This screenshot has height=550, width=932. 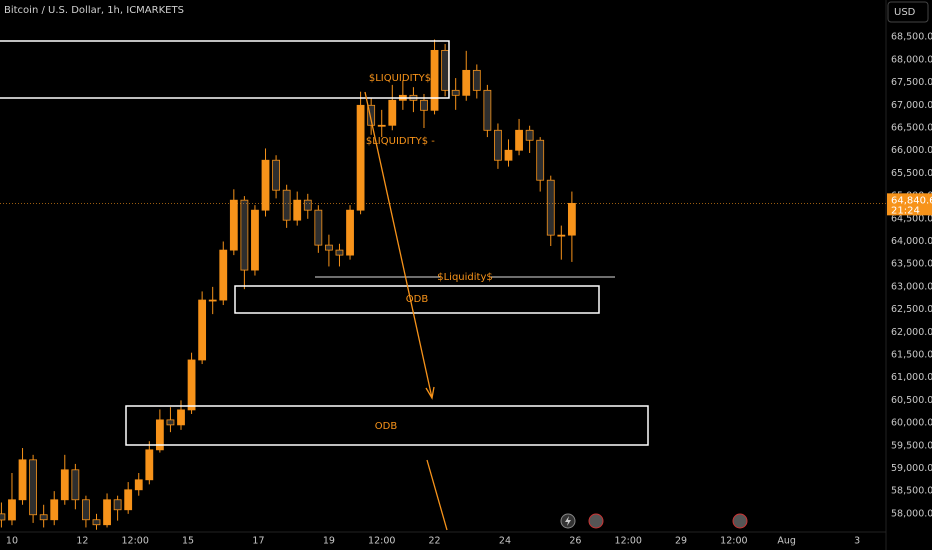 What do you see at coordinates (435, 541) in the screenshot?
I see `x-tick-label: 22` at bounding box center [435, 541].